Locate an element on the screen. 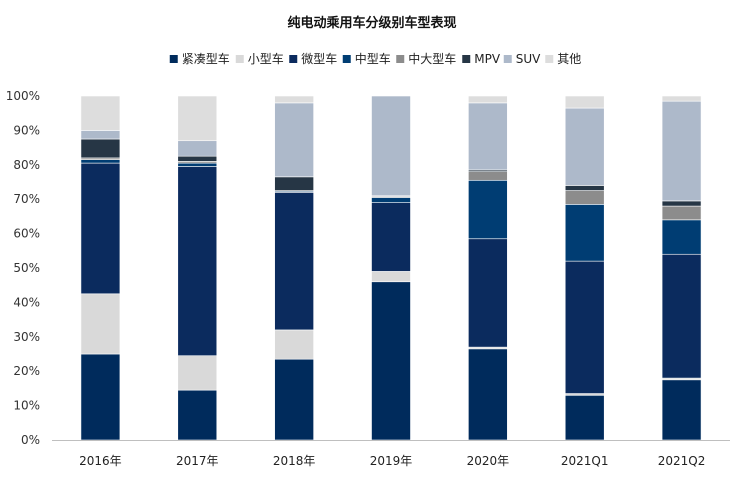 The width and height of the screenshot is (744, 495). y-axis: 0% 10% 20% 30% 40% 50% 60% 70% 80% 90% 100% is located at coordinates (23, 268).